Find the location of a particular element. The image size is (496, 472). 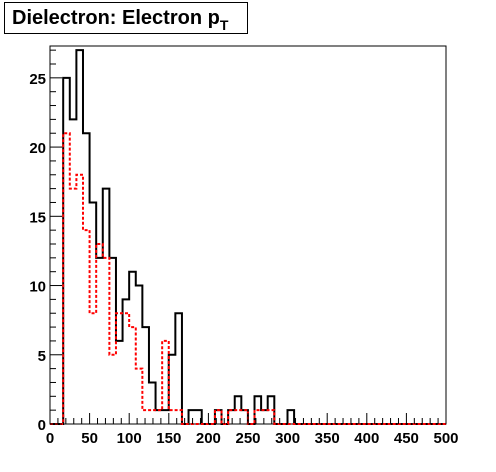

x-tick-label: 200 is located at coordinates (208, 438).